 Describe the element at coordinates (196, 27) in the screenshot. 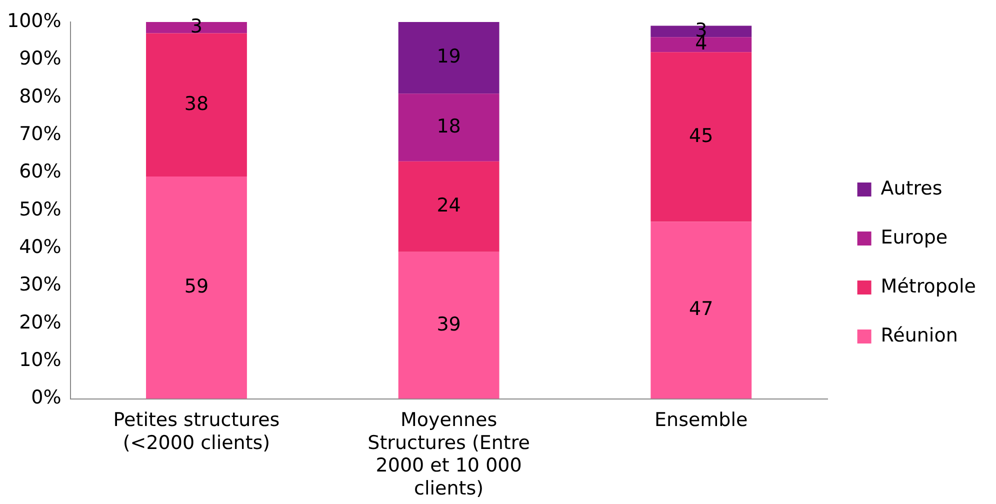

I see `data-label: 3` at that location.